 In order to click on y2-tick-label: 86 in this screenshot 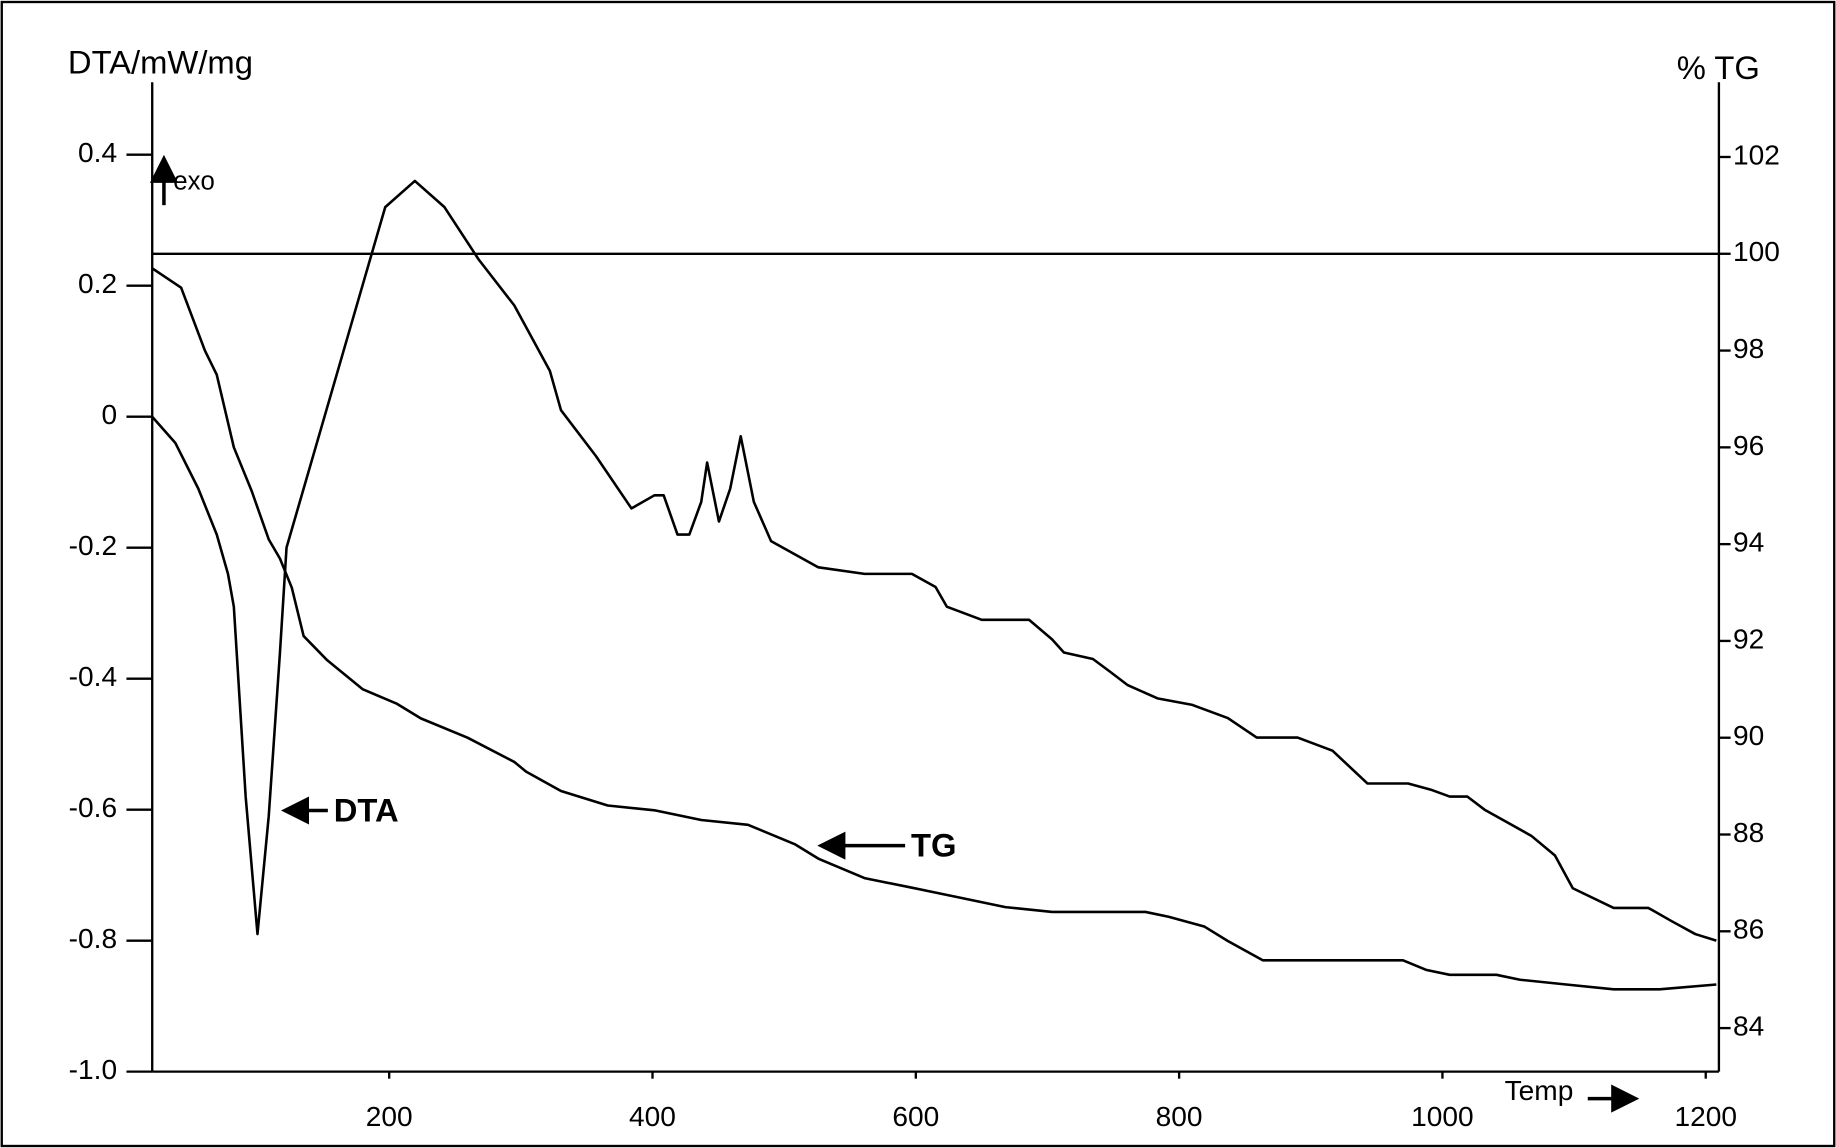, I will do `click(1748, 929)`.